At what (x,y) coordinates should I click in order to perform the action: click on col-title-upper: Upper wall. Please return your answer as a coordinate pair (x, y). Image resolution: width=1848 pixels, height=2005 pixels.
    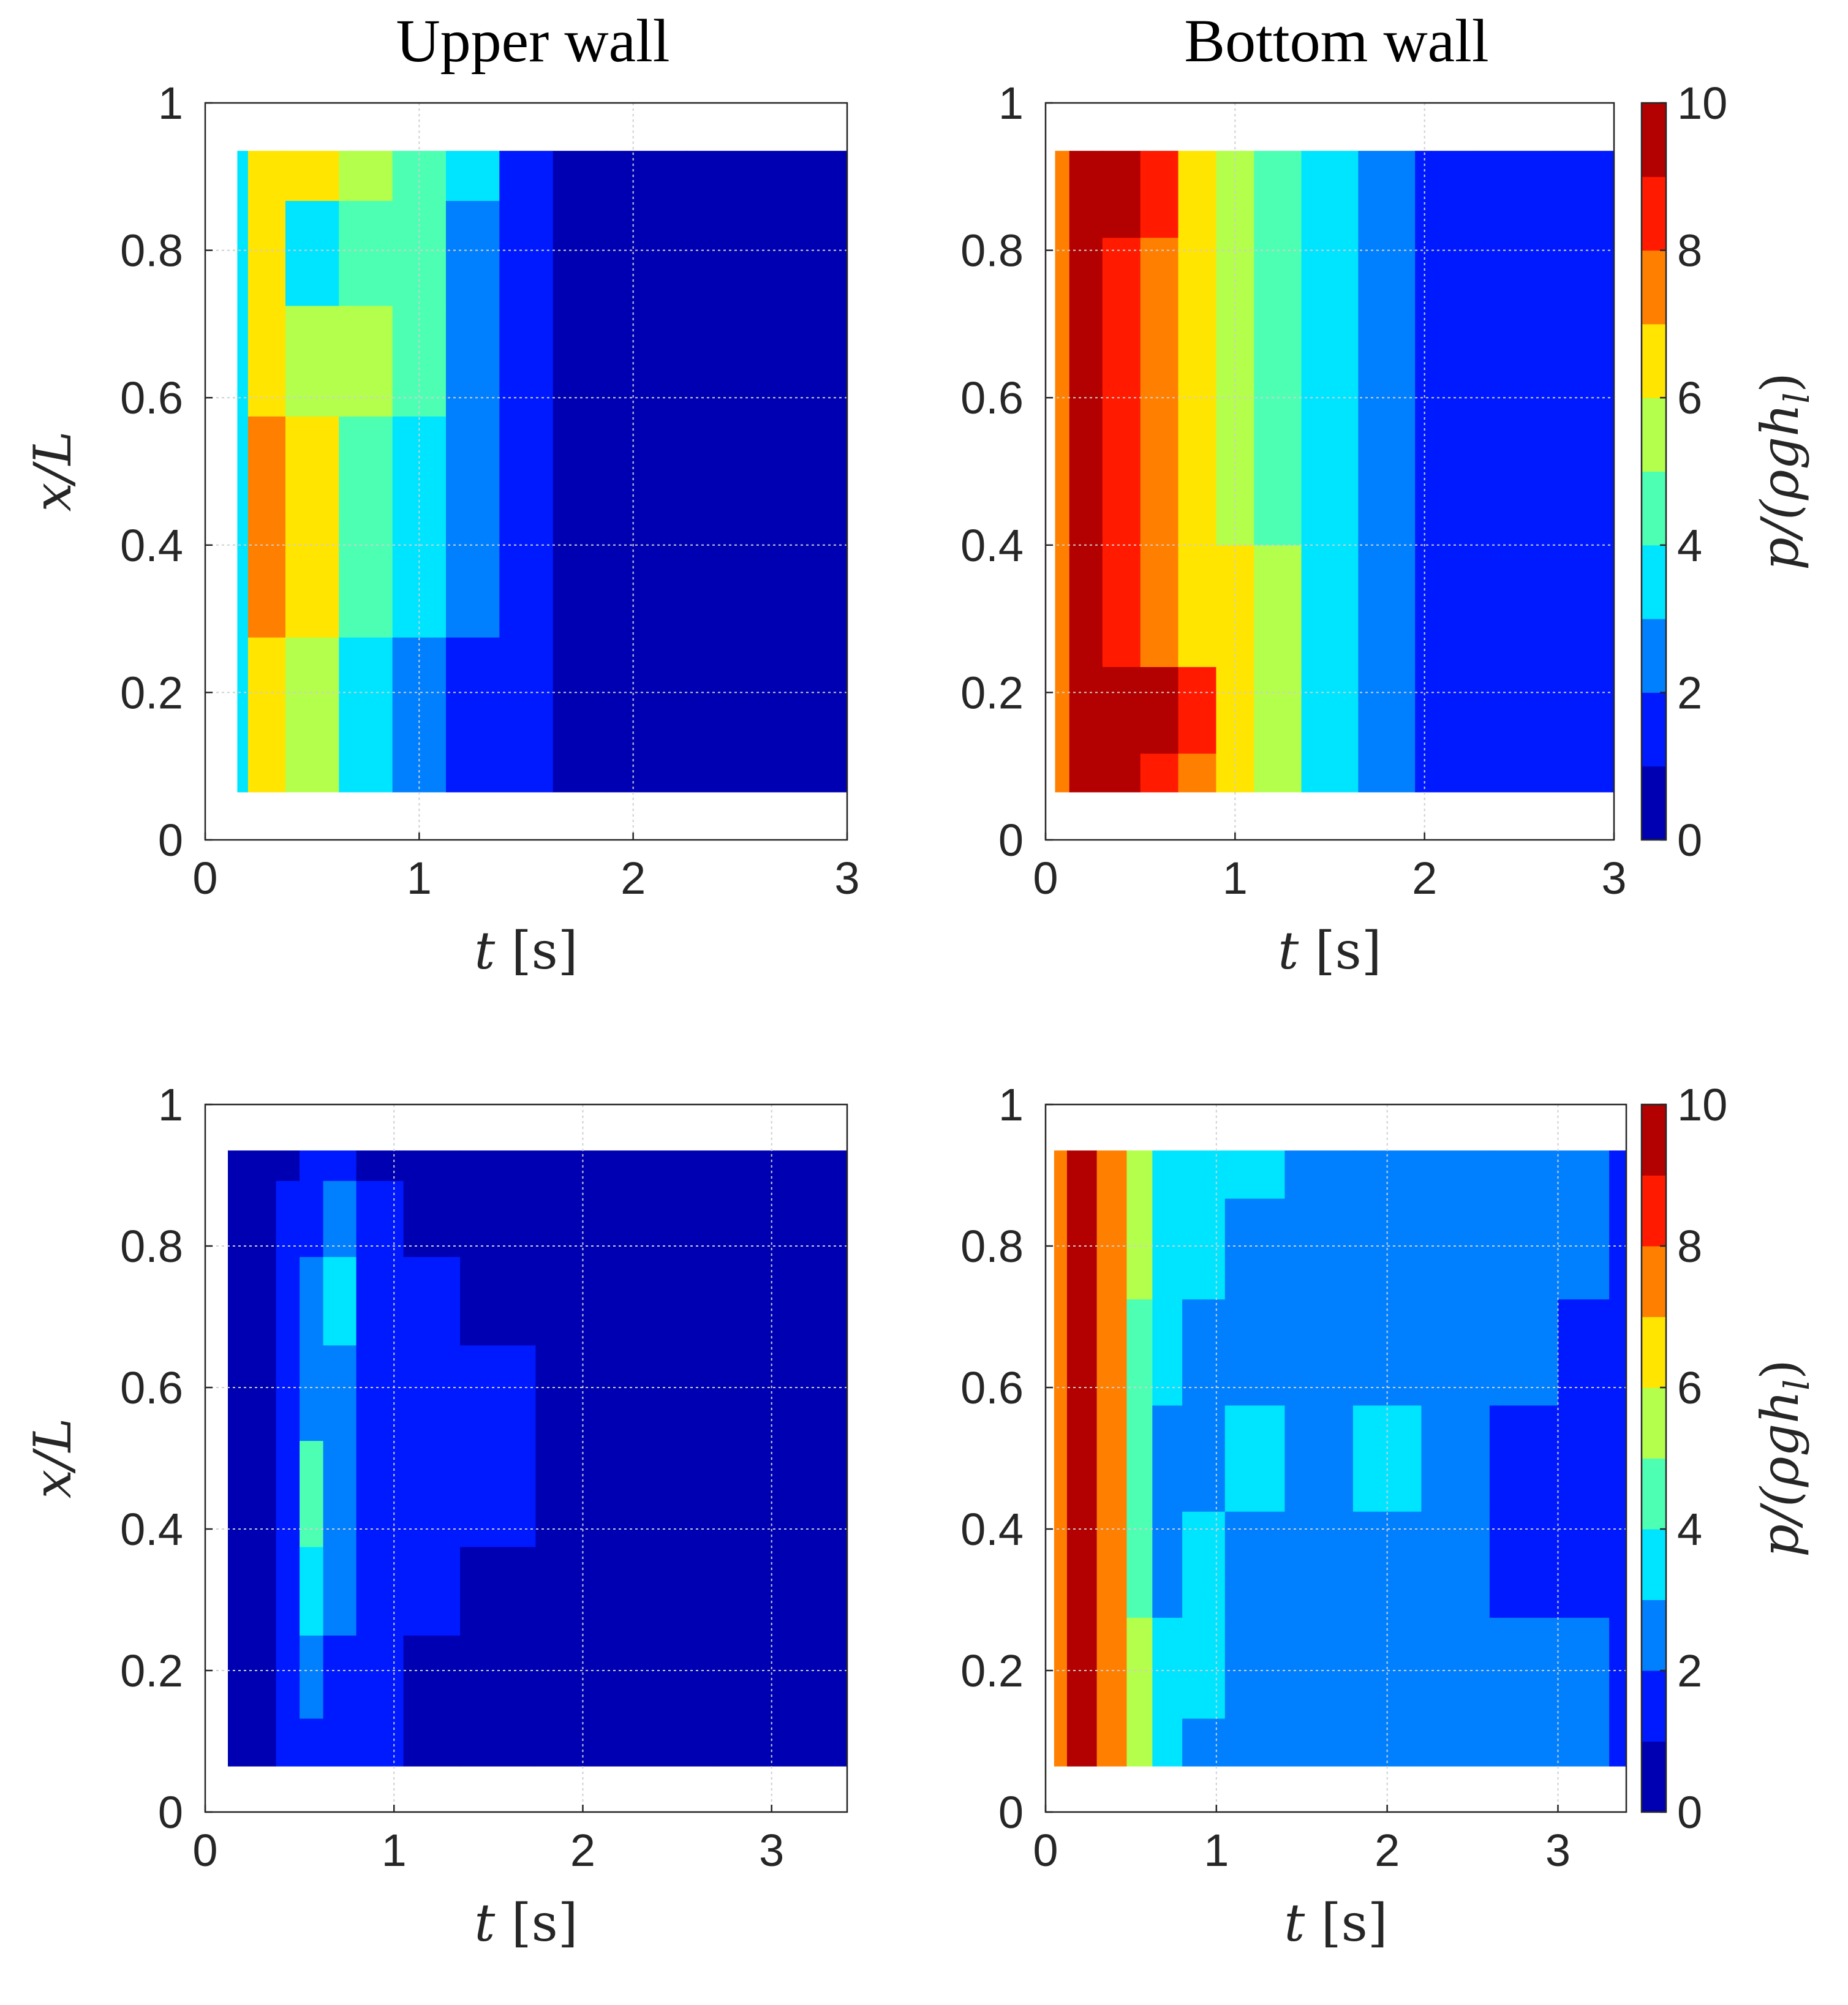
    Looking at the image, I should click on (532, 41).